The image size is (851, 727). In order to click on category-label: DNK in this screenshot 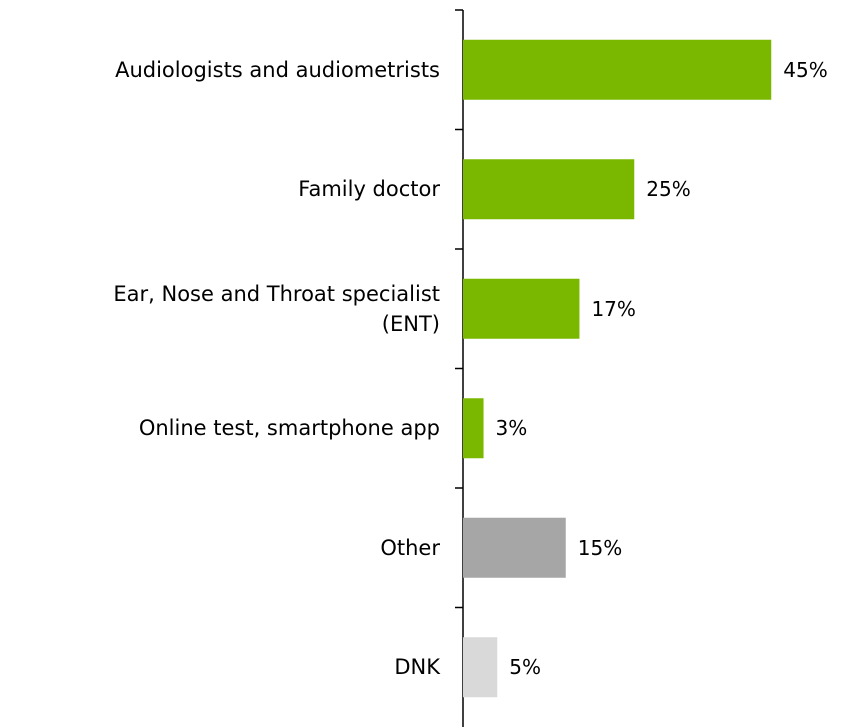, I will do `click(417, 667)`.